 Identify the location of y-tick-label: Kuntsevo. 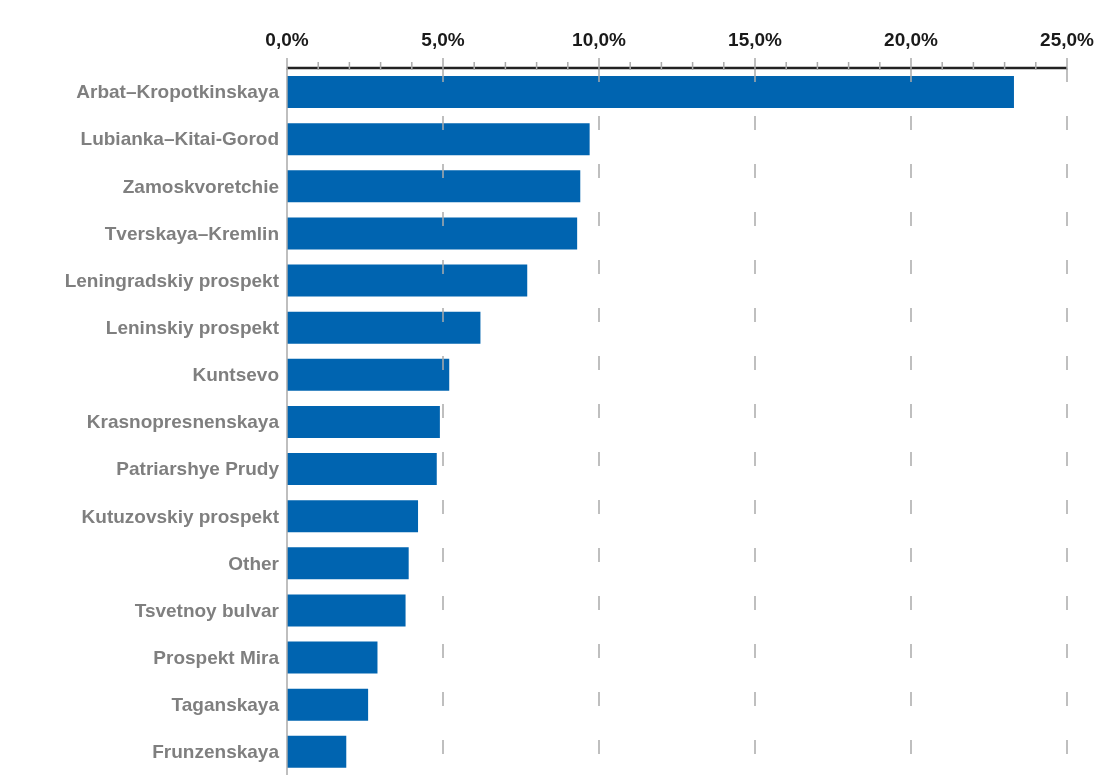
(235, 375).